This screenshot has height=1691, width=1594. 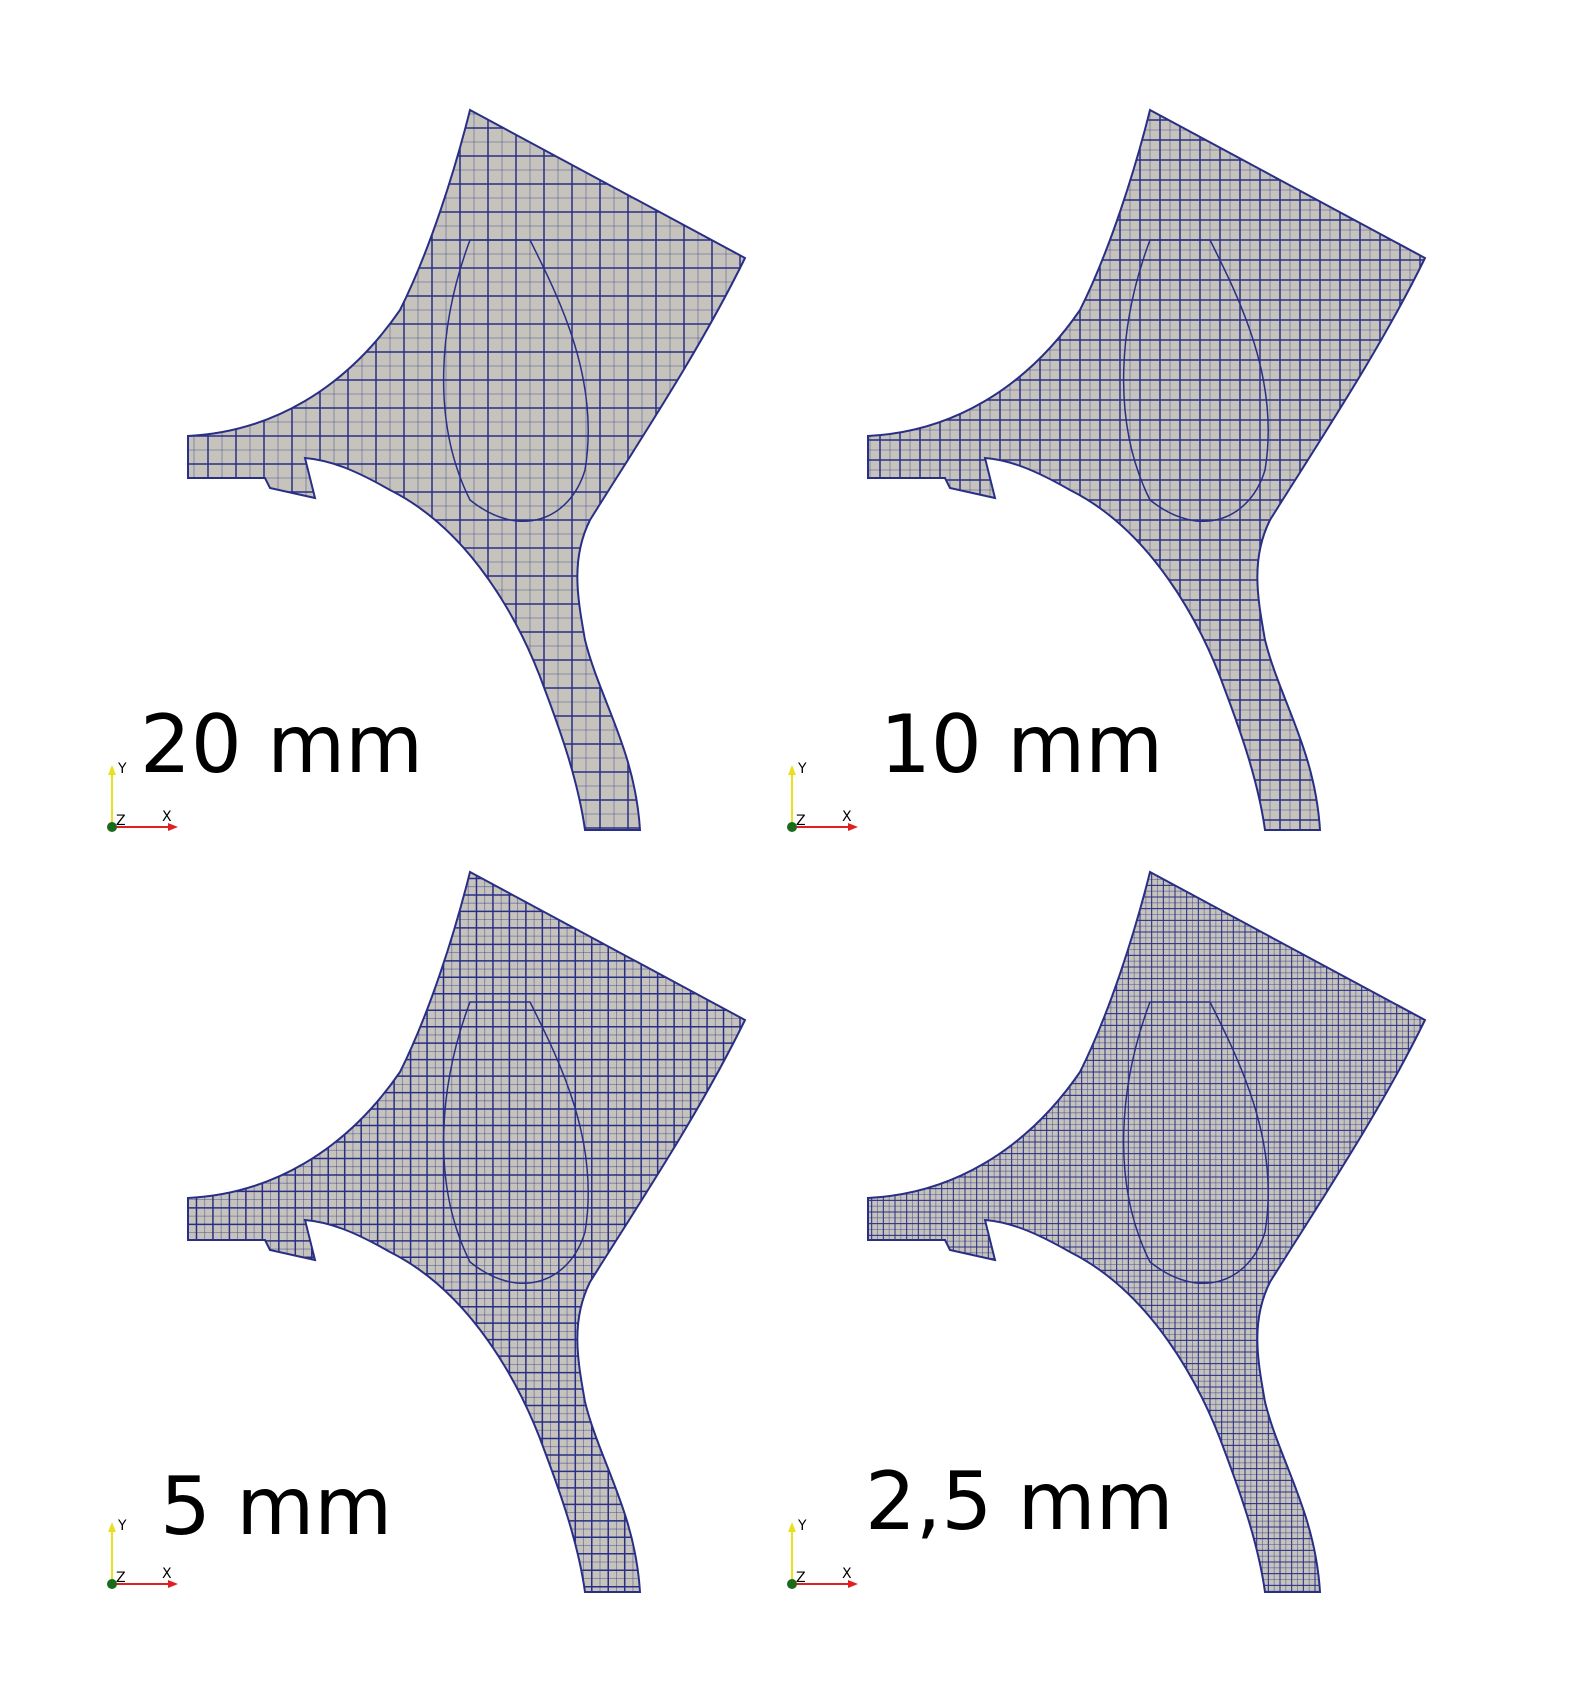 I want to click on panel-label: 10 mm, so click(x=1022, y=744).